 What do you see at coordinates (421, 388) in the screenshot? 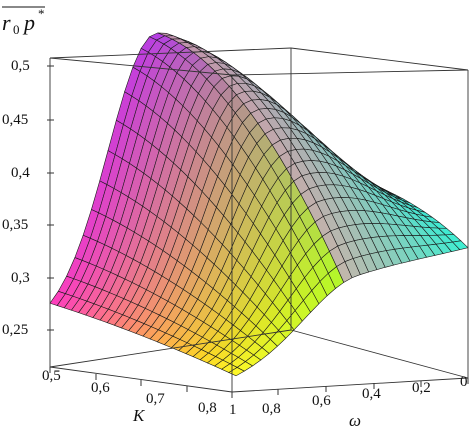
I see `y-tick-label: 0,2` at bounding box center [421, 388].